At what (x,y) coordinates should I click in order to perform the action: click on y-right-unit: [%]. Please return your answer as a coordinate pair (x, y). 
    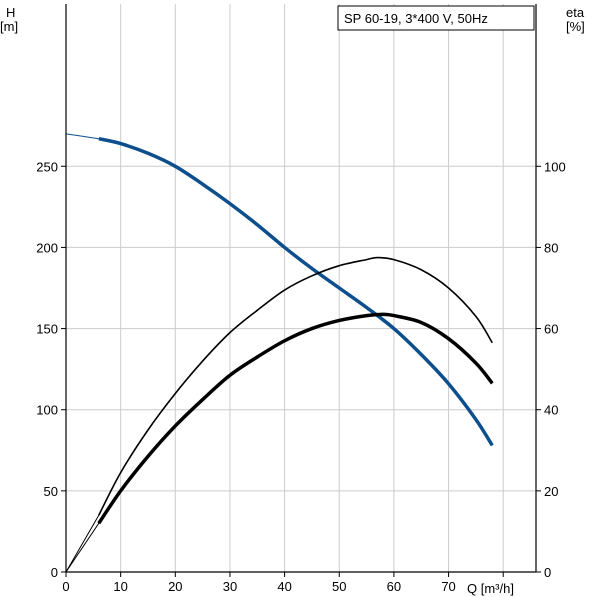
    Looking at the image, I should click on (575, 26).